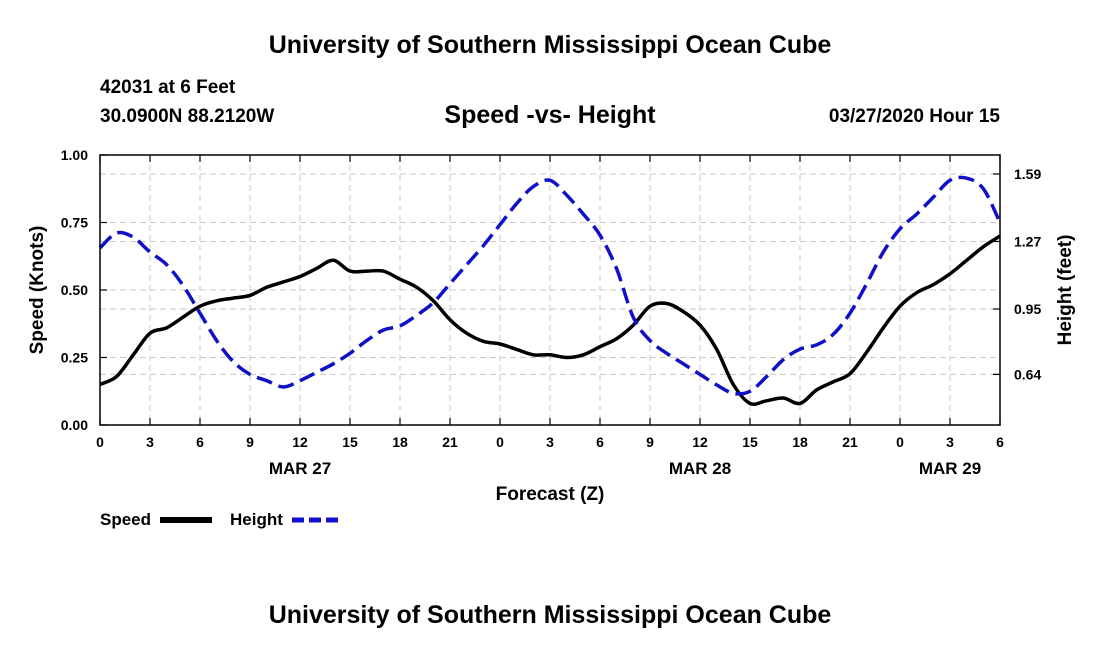  I want to click on y-tick-label: 0.00, so click(74, 425).